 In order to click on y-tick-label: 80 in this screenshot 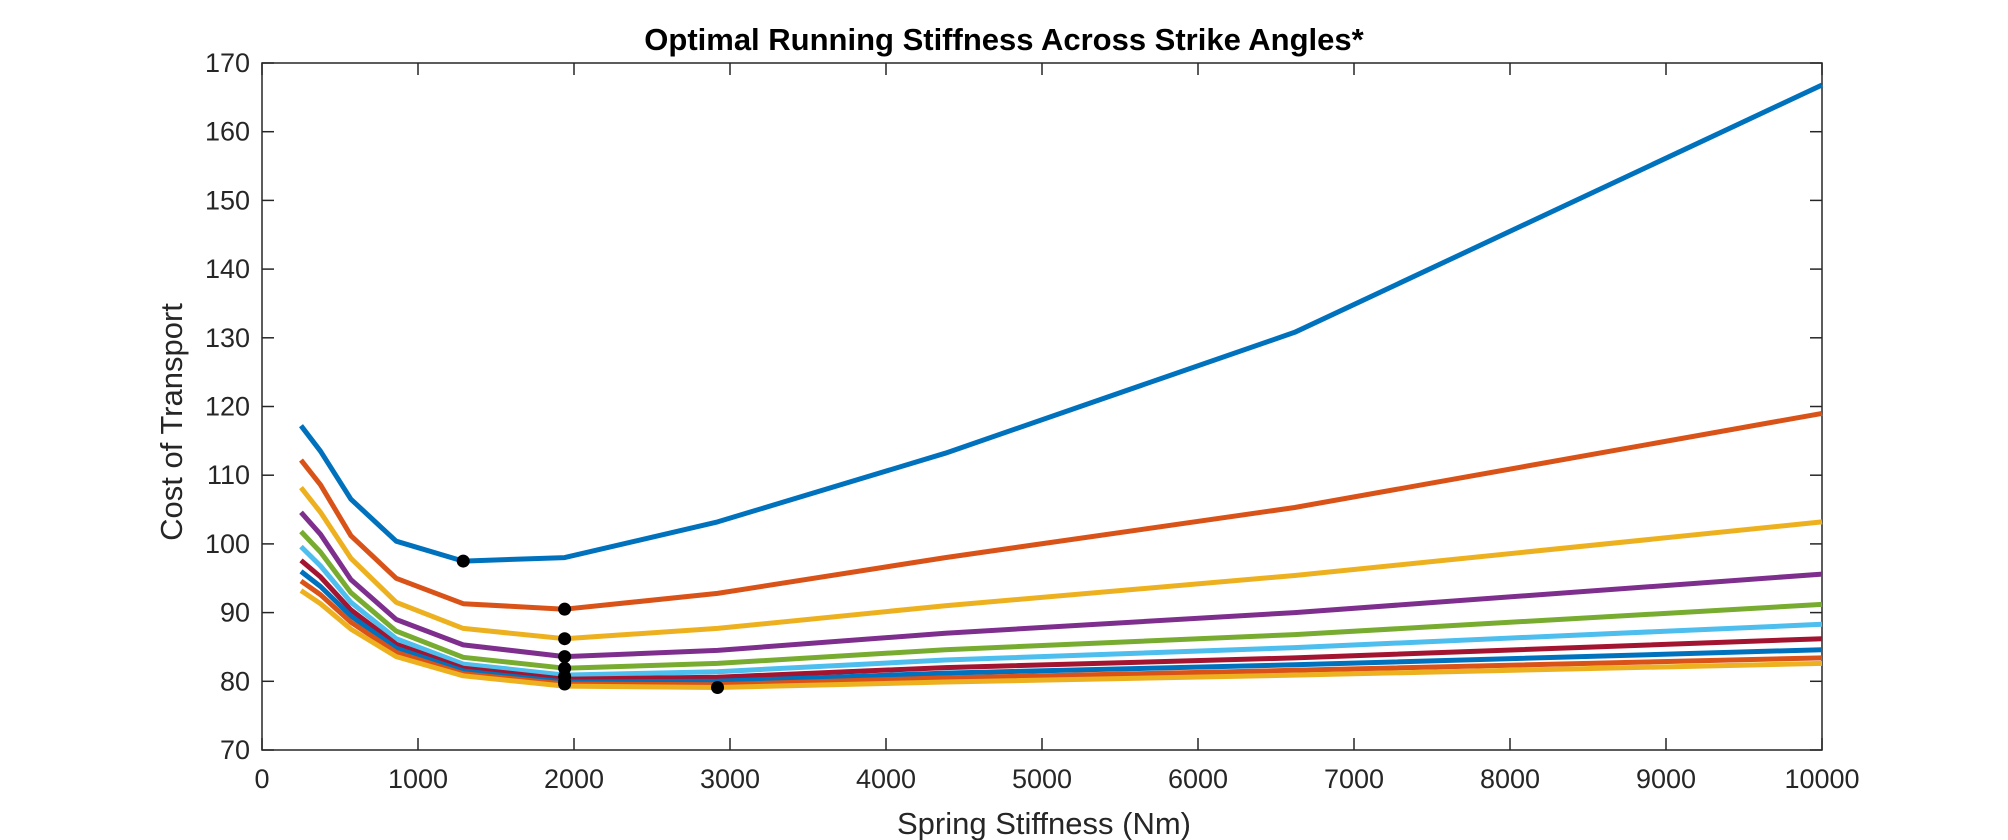, I will do `click(235, 681)`.